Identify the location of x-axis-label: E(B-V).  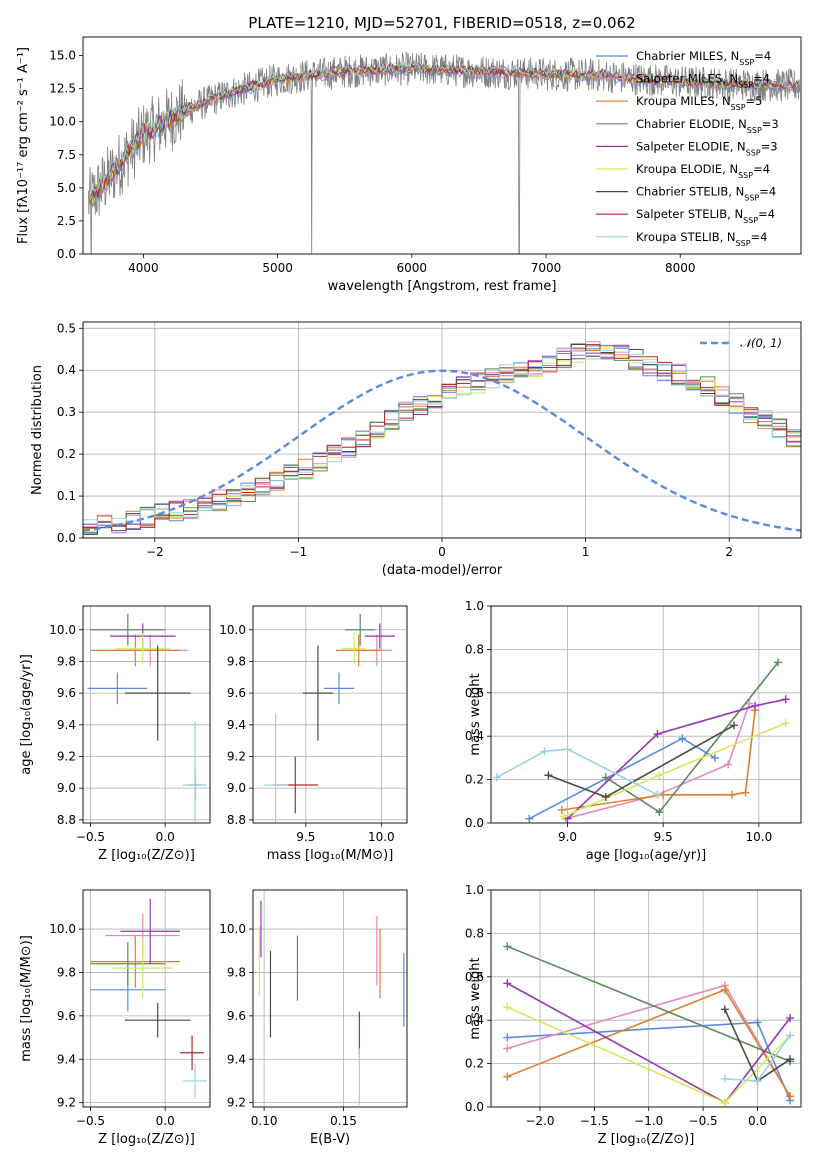
(330, 1139).